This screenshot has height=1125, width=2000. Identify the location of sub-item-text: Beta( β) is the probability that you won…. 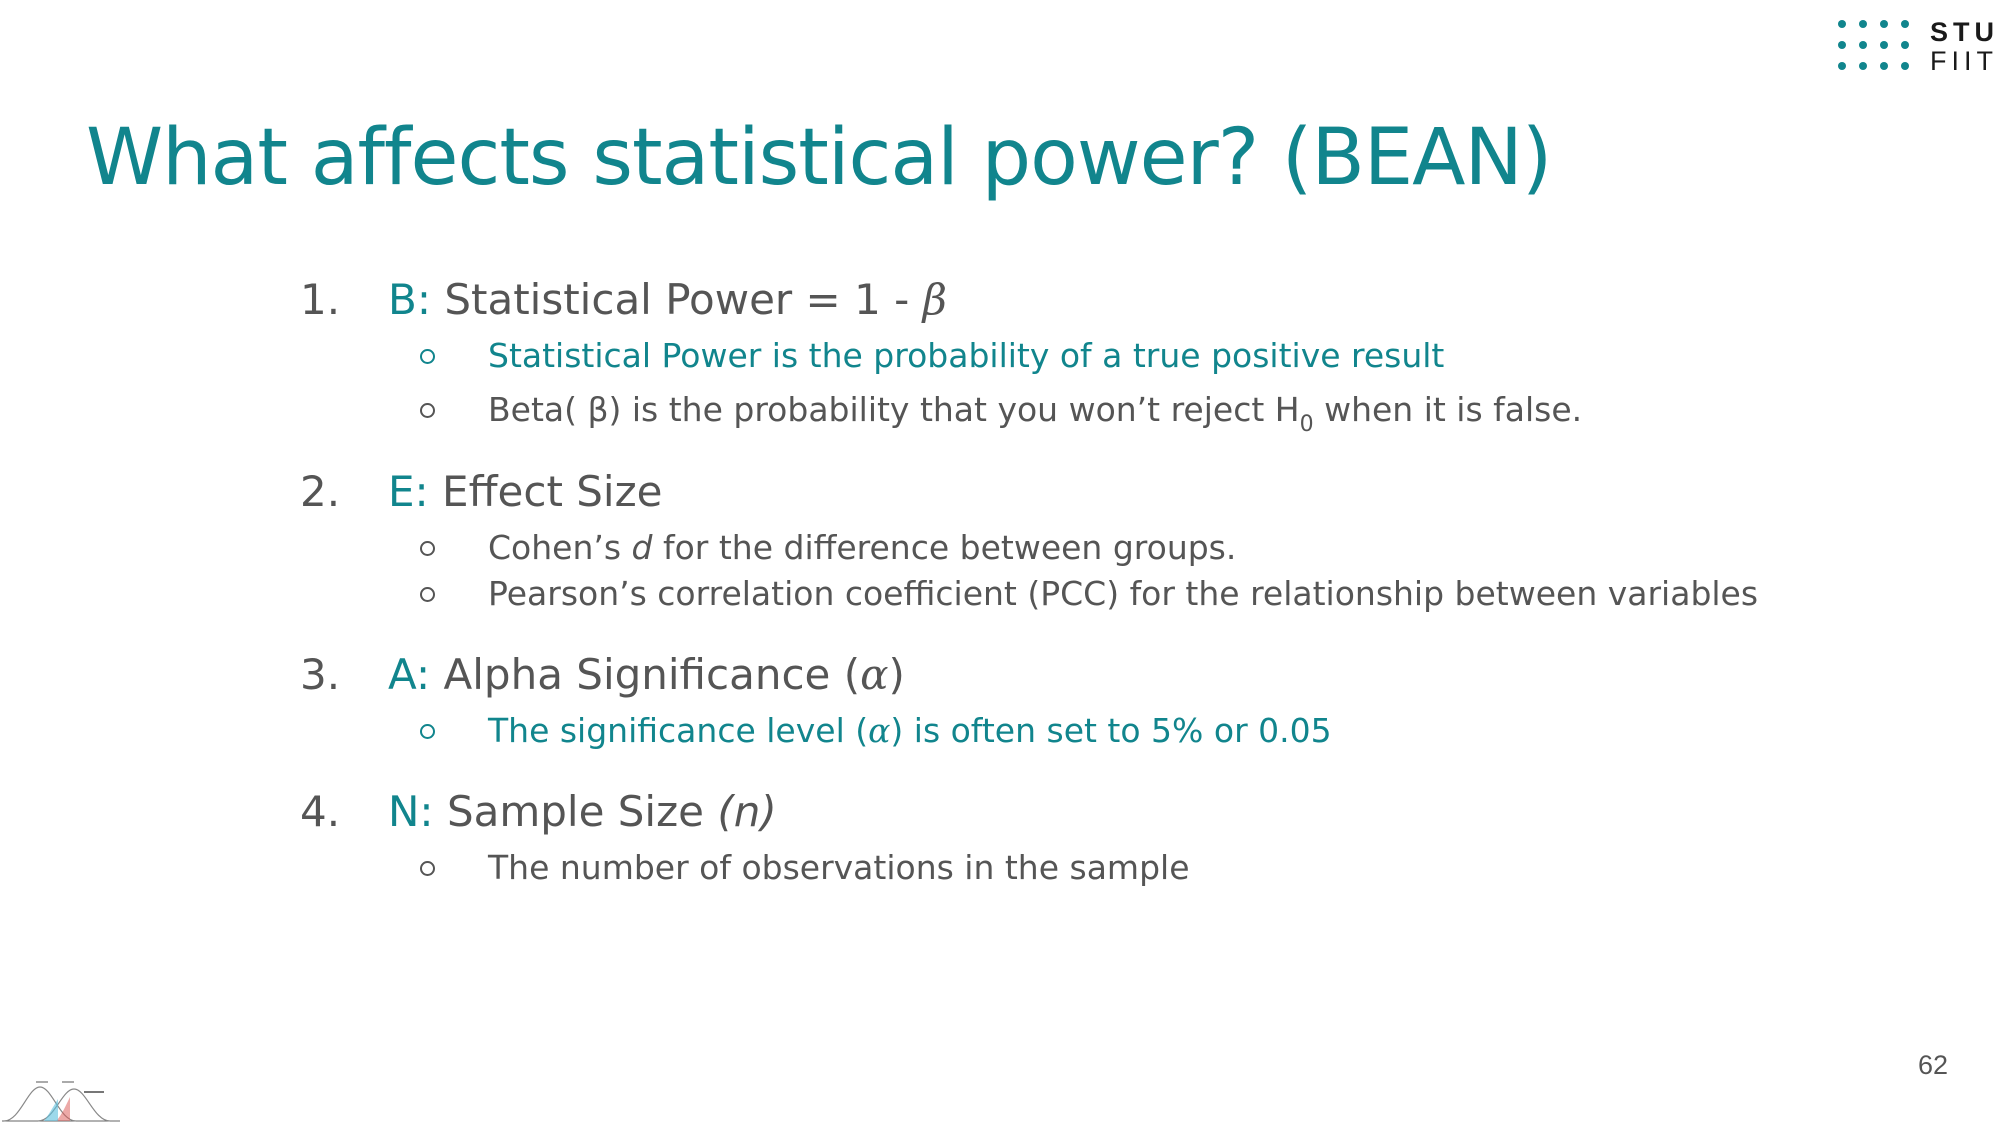
(1035, 412).